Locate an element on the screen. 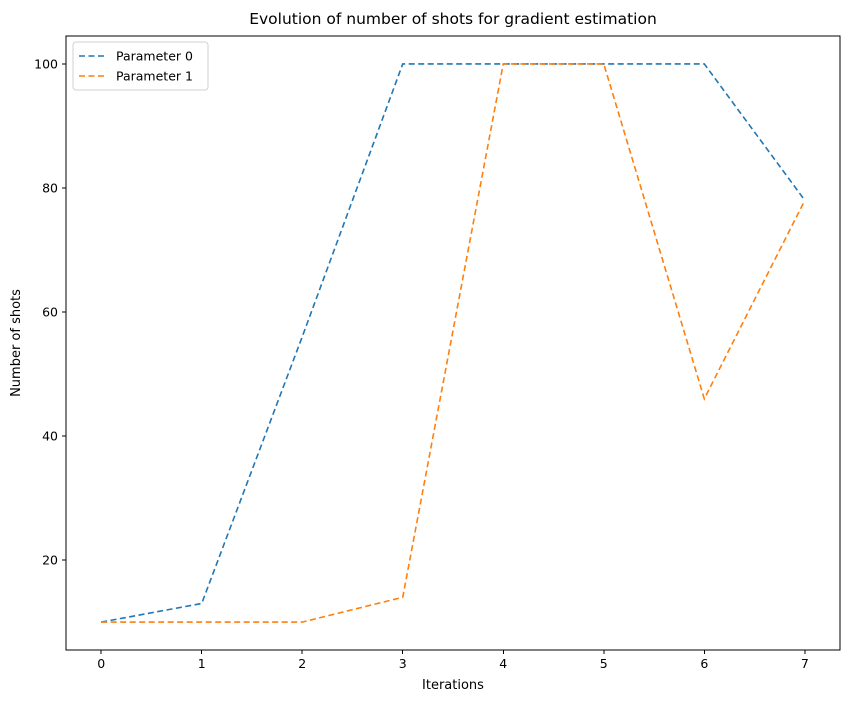 This screenshot has height=701, width=850. y-tick-label: 60 is located at coordinates (50, 311).